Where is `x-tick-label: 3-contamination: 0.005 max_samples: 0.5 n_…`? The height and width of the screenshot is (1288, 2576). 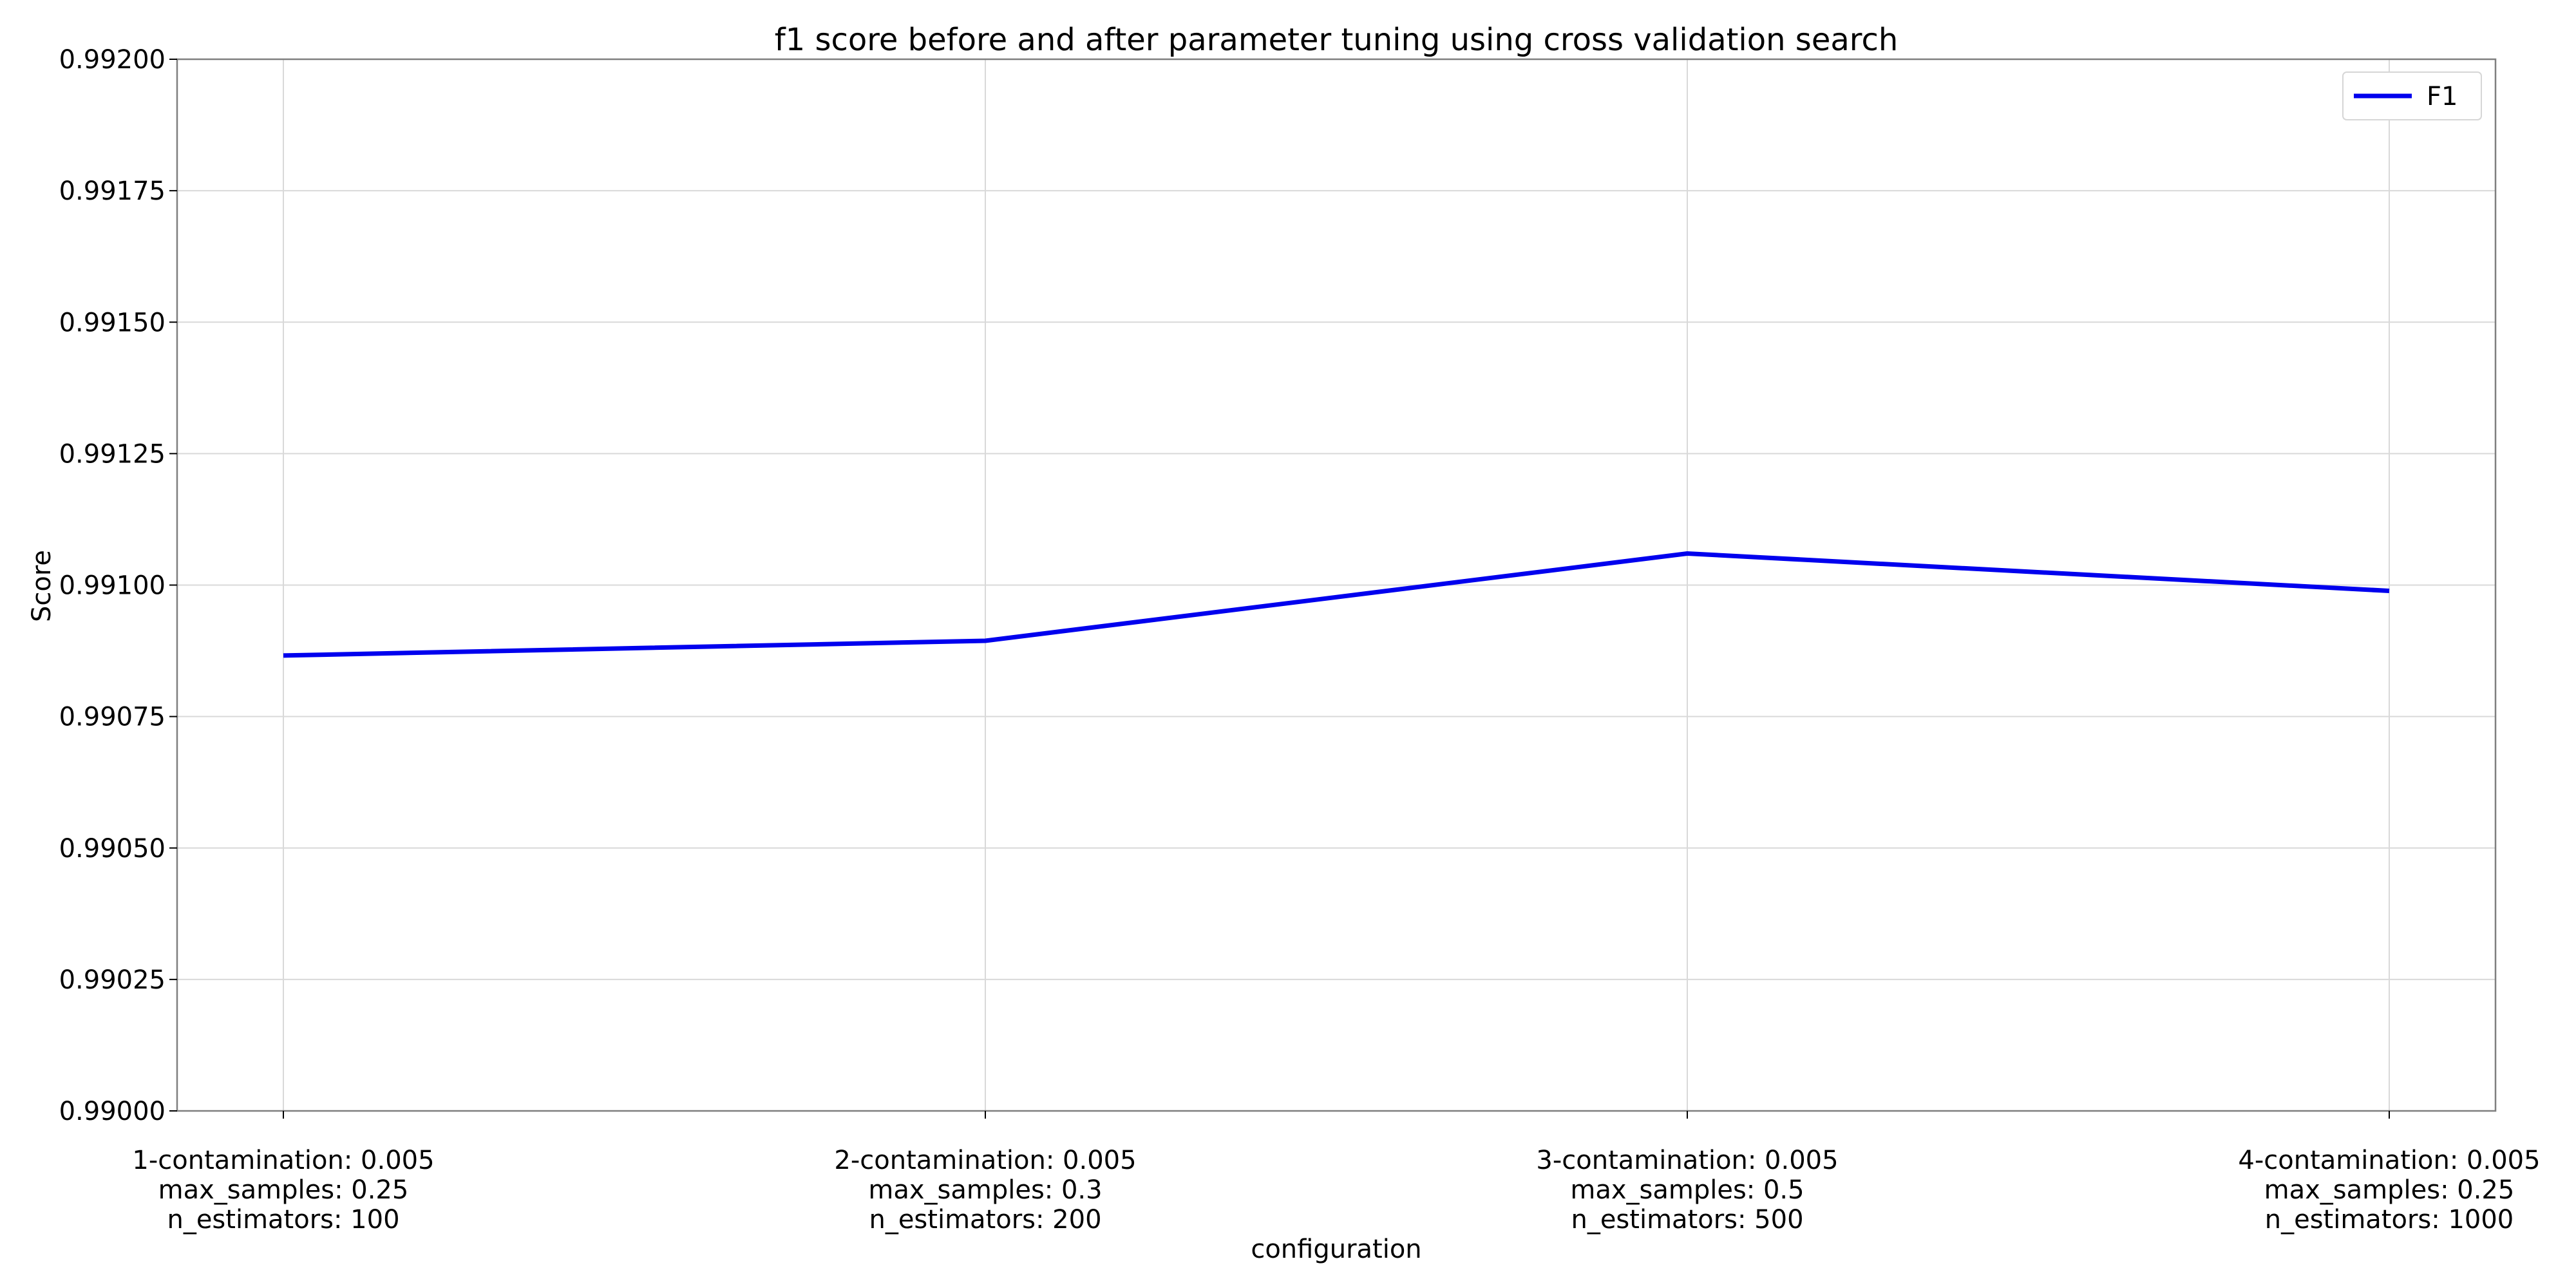 x-tick-label: 3-contamination: 0.005 max_samples: 0.5 n_… is located at coordinates (1687, 1190).